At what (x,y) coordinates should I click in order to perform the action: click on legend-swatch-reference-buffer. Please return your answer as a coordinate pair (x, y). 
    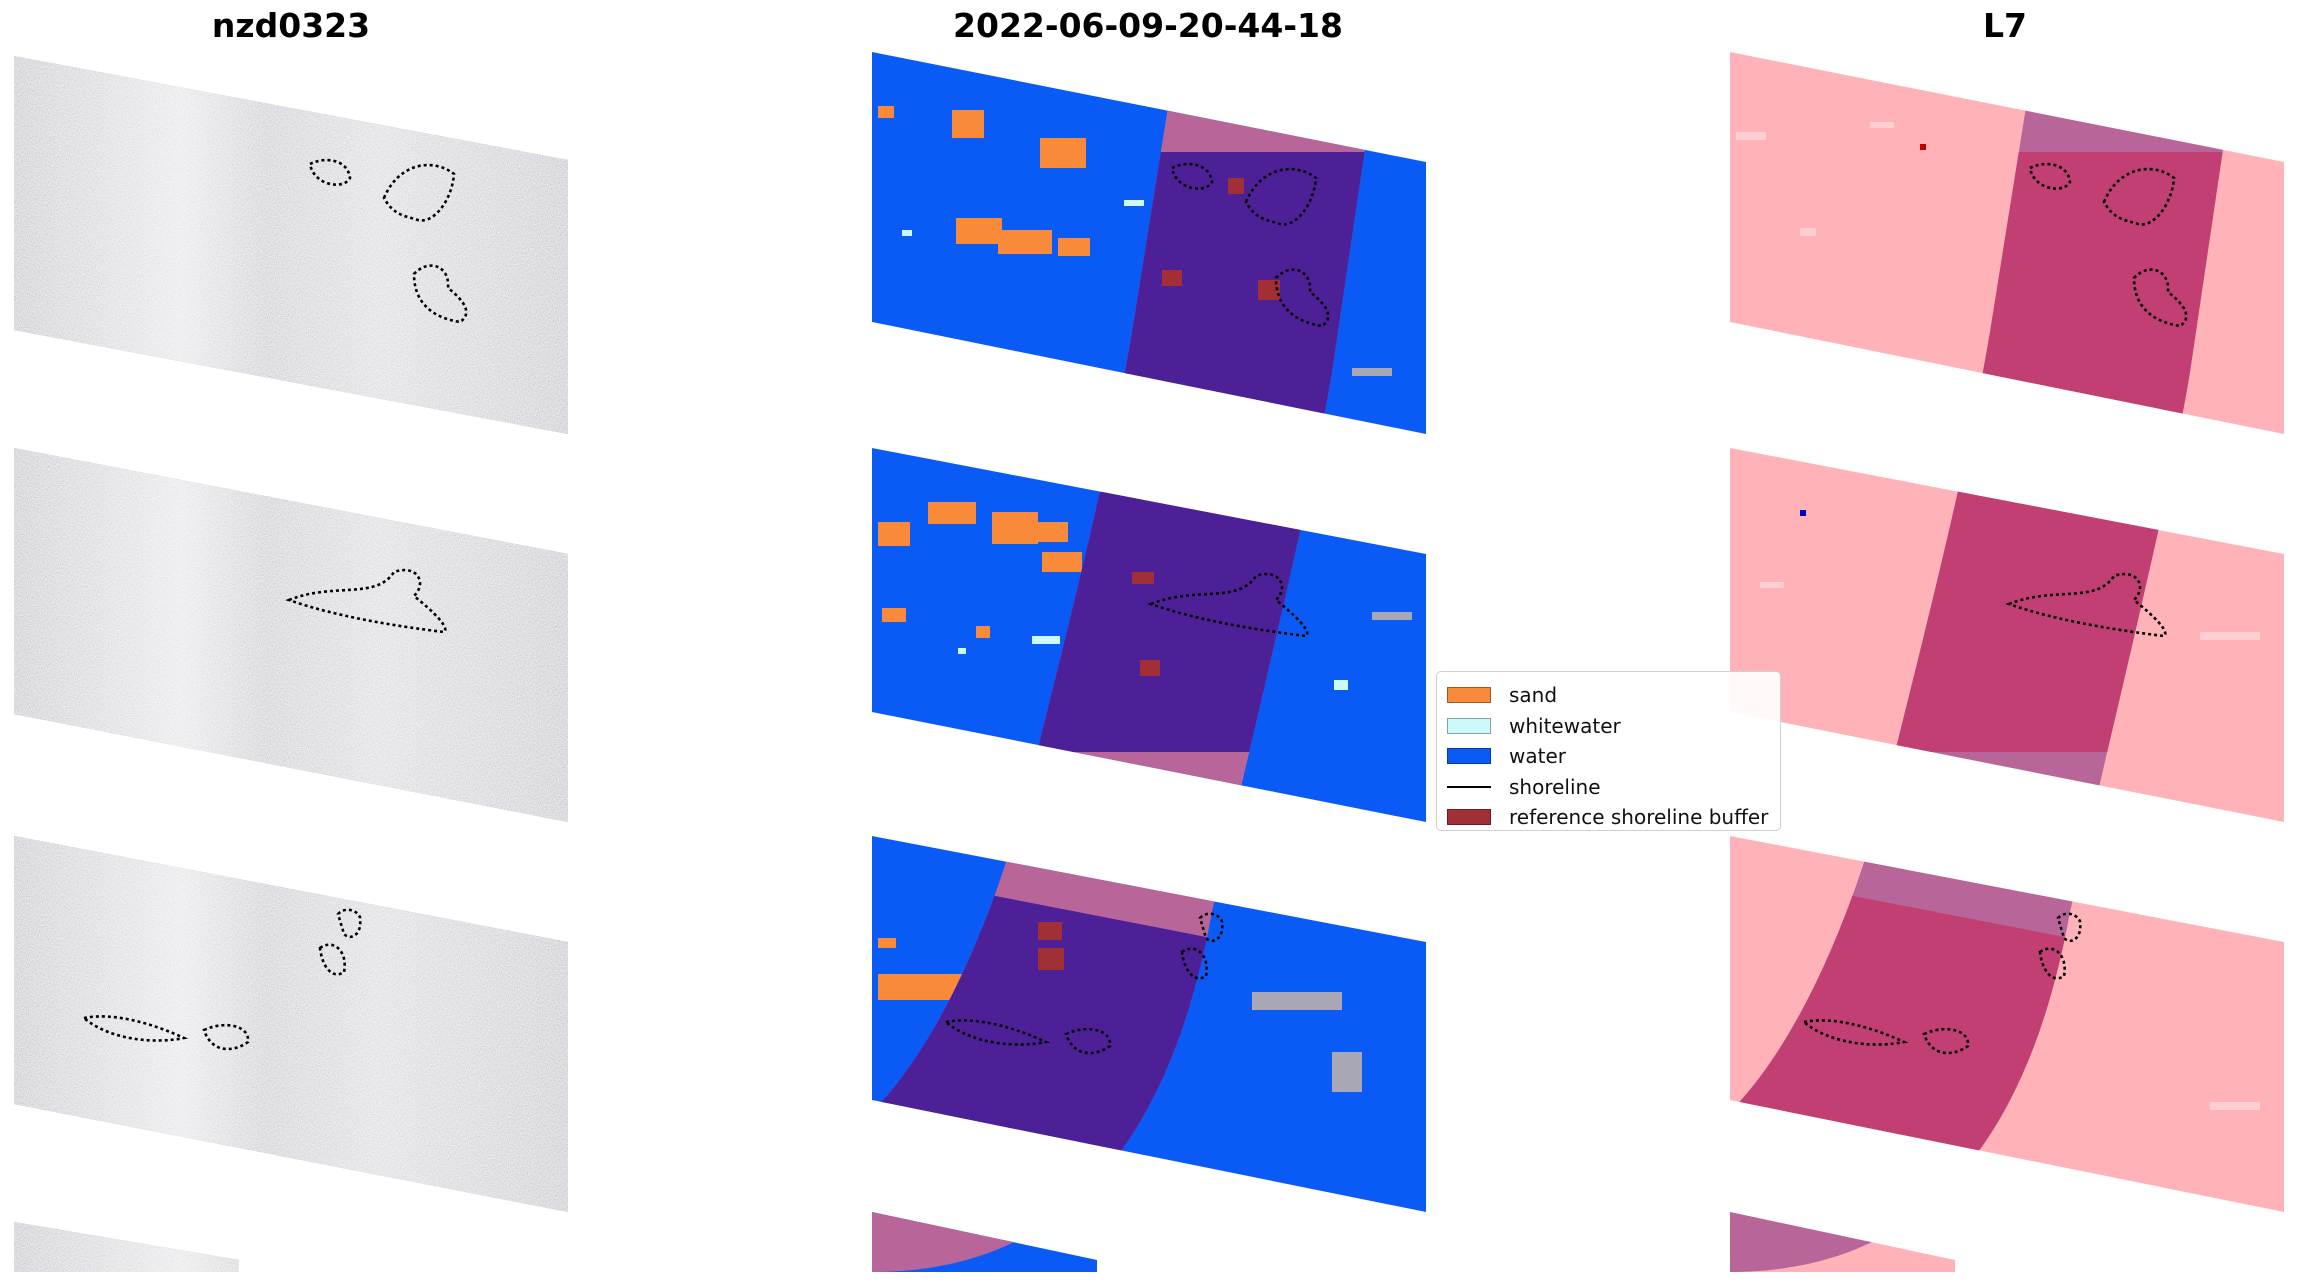
    Looking at the image, I should click on (1469, 817).